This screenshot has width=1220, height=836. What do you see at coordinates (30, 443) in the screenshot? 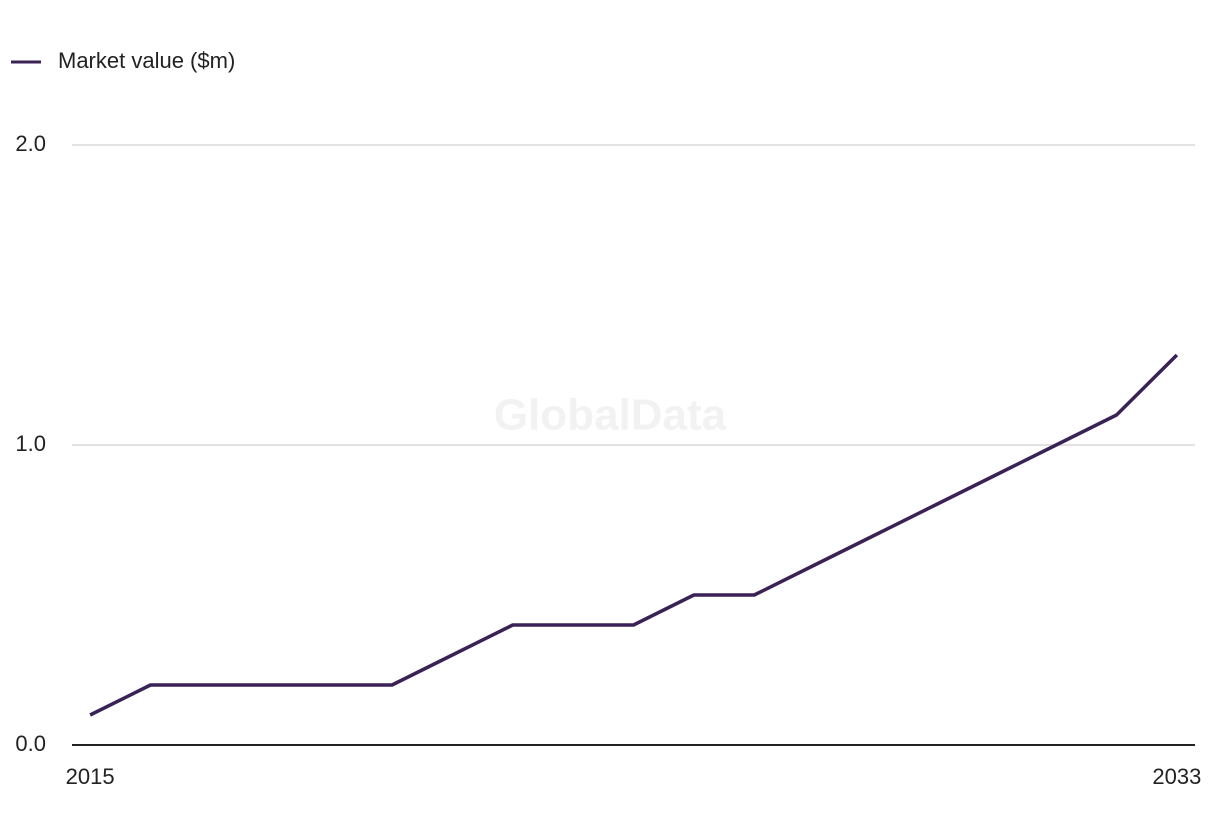
I see `y-tick-label: 1.0` at bounding box center [30, 443].